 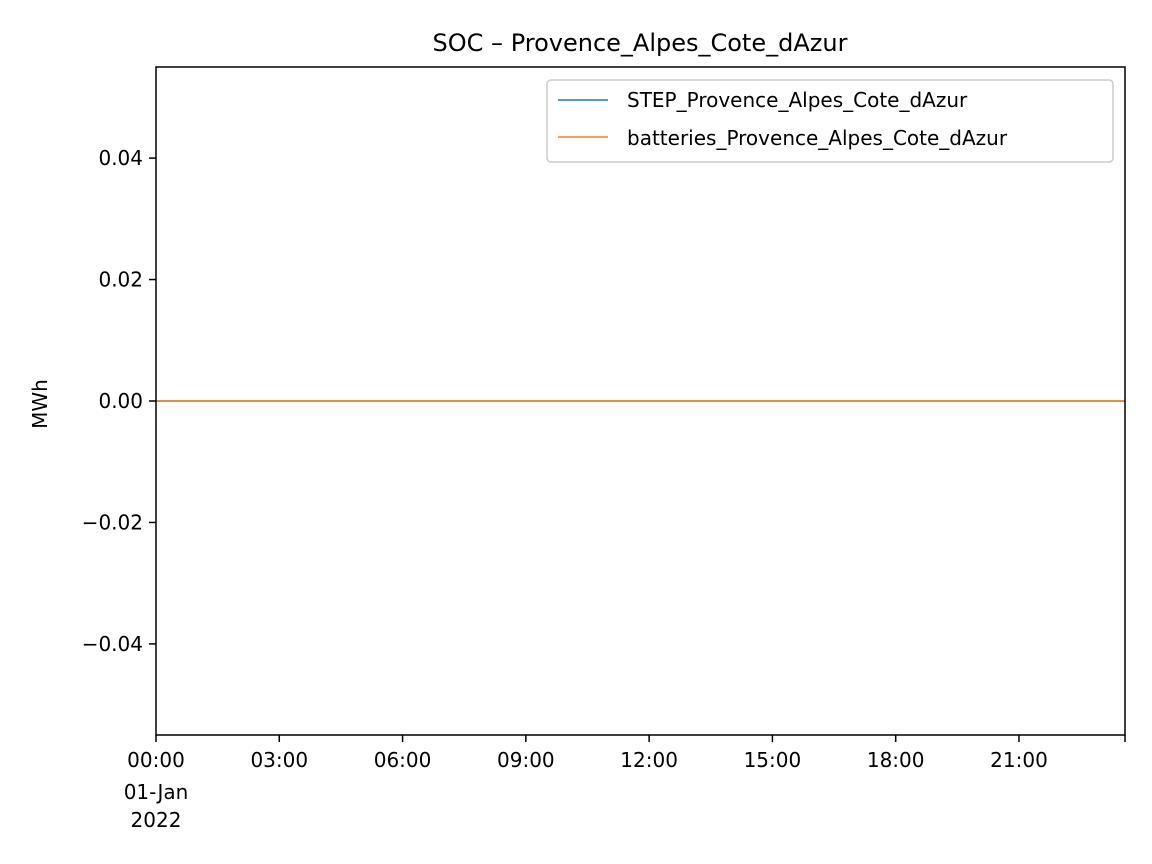 I want to click on y-tick-label: −0.02, so click(x=112, y=522).